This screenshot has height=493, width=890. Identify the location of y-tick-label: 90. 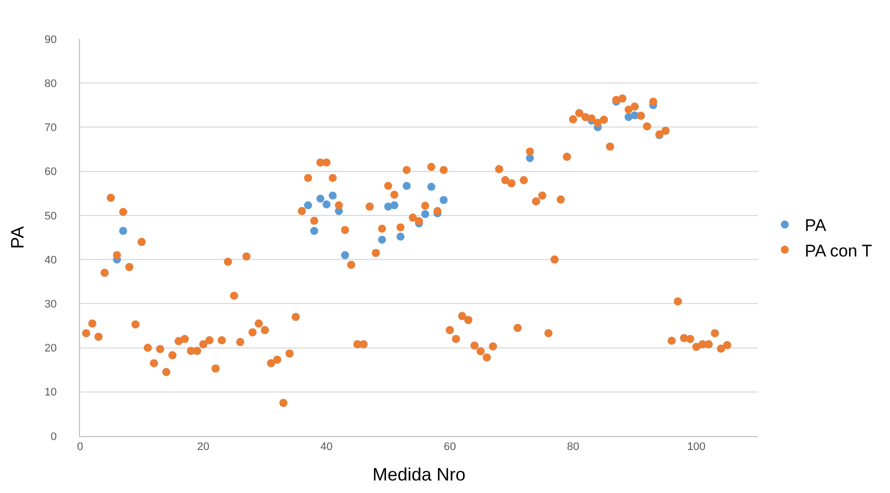
(50, 40).